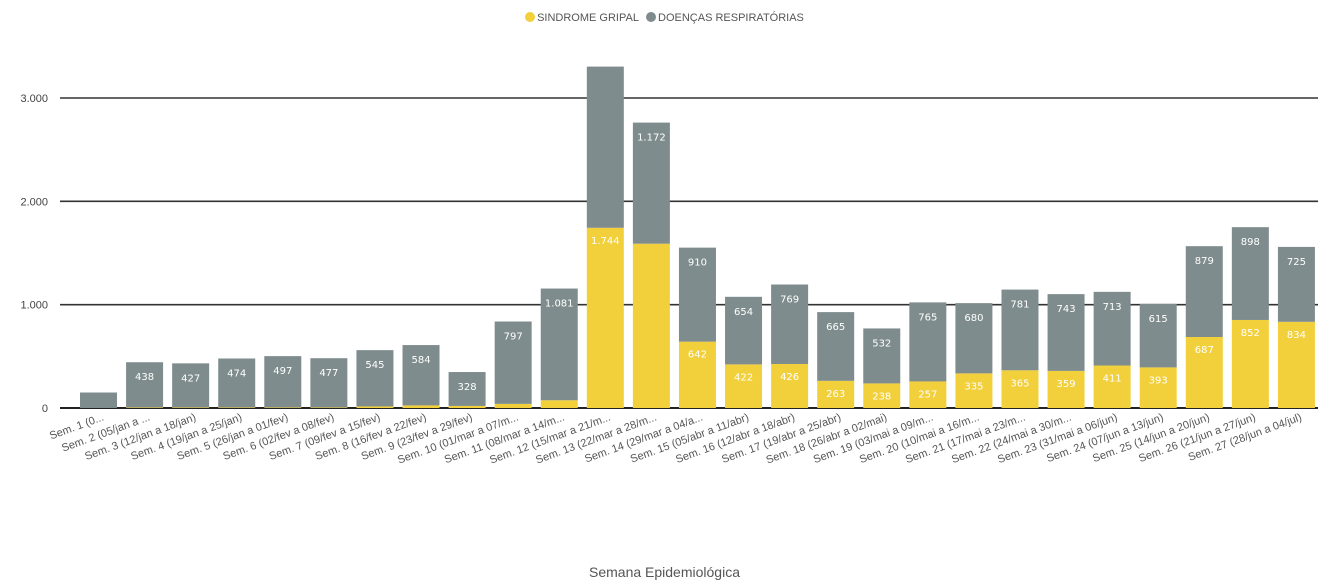  What do you see at coordinates (1066, 309) in the screenshot?
I see `data-label: 743` at bounding box center [1066, 309].